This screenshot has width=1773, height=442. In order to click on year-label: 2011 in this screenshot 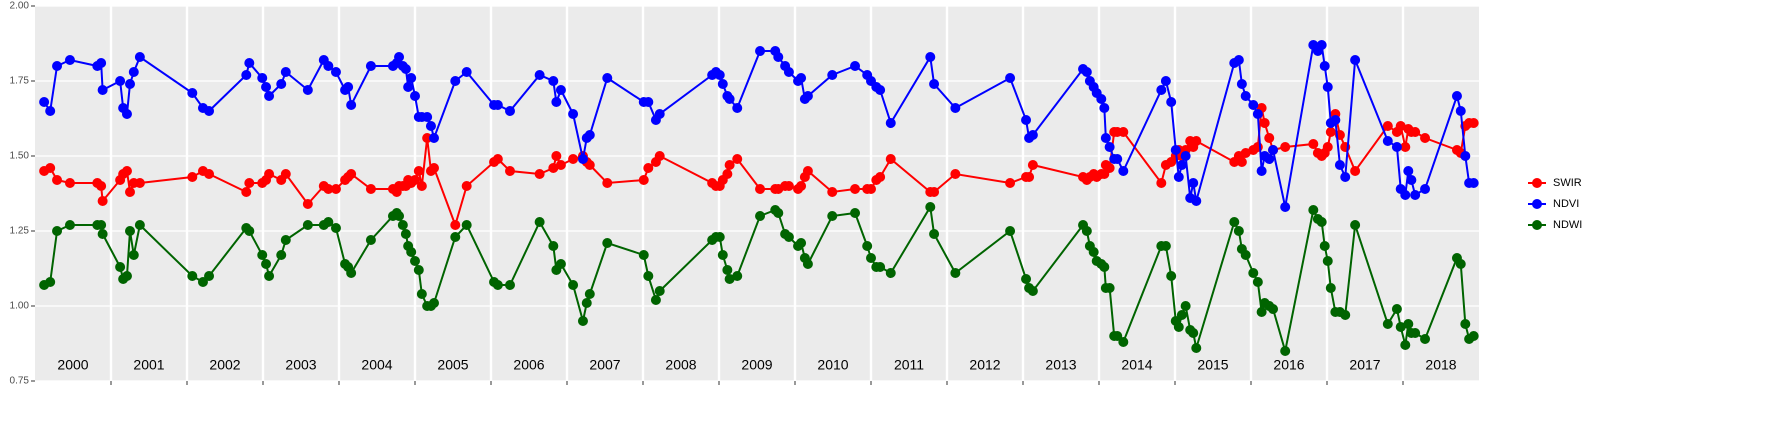, I will do `click(909, 365)`.